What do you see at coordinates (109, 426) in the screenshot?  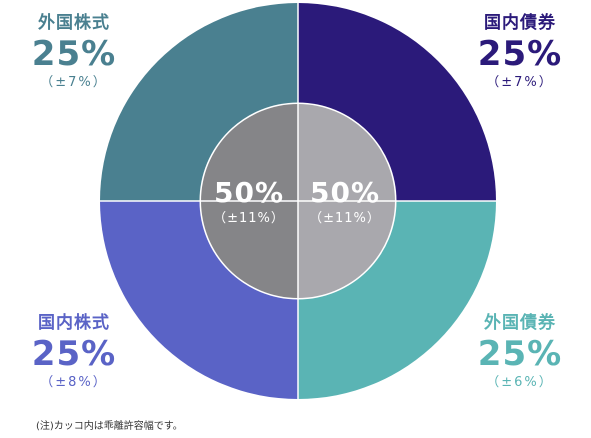 I see `footnote: (注)カッコ内は乖離許容幅です。` at bounding box center [109, 426].